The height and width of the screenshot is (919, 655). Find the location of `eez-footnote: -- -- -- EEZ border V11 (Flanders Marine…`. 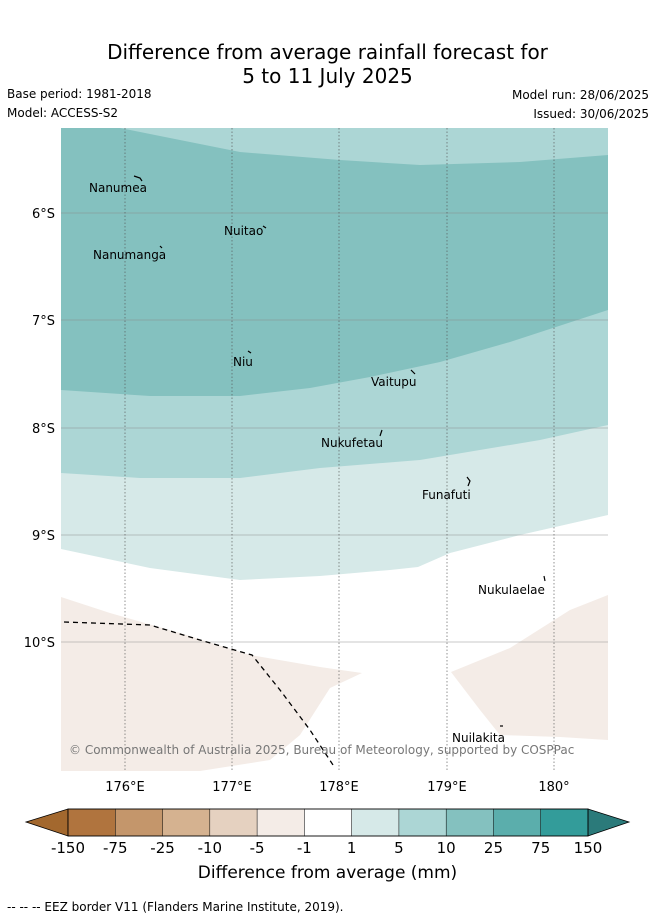

eez-footnote: -- -- -- EEZ border V11 (Flanders Marine… is located at coordinates (175, 907).